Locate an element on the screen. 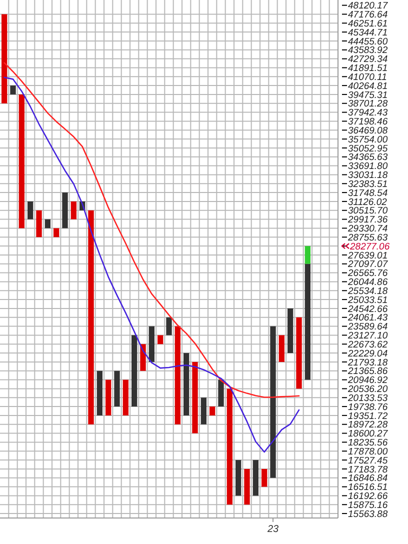 The image size is (408, 544). y-tick-label: 36469.08 is located at coordinates (368, 130).